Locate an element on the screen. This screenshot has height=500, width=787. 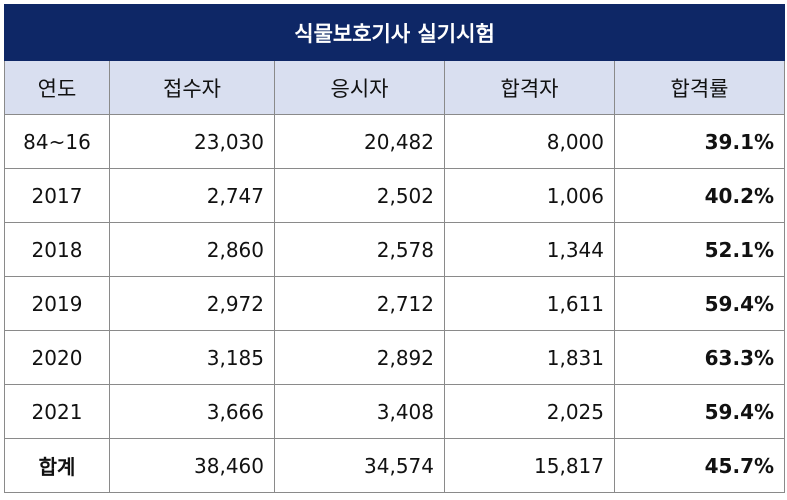
cell-applicants: 3,666 is located at coordinates (192, 411).